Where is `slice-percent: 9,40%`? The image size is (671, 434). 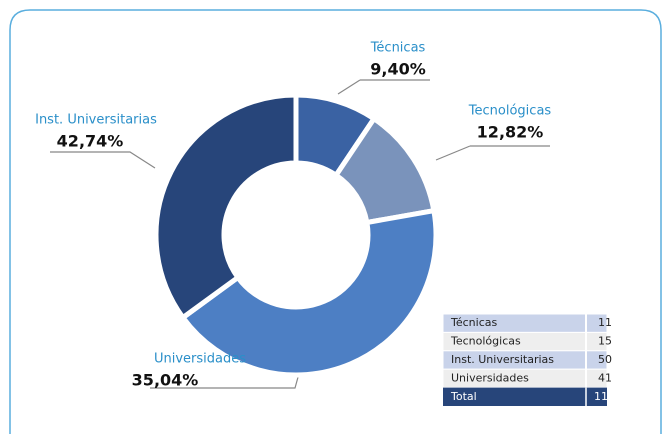 slice-percent: 9,40% is located at coordinates (398, 69).